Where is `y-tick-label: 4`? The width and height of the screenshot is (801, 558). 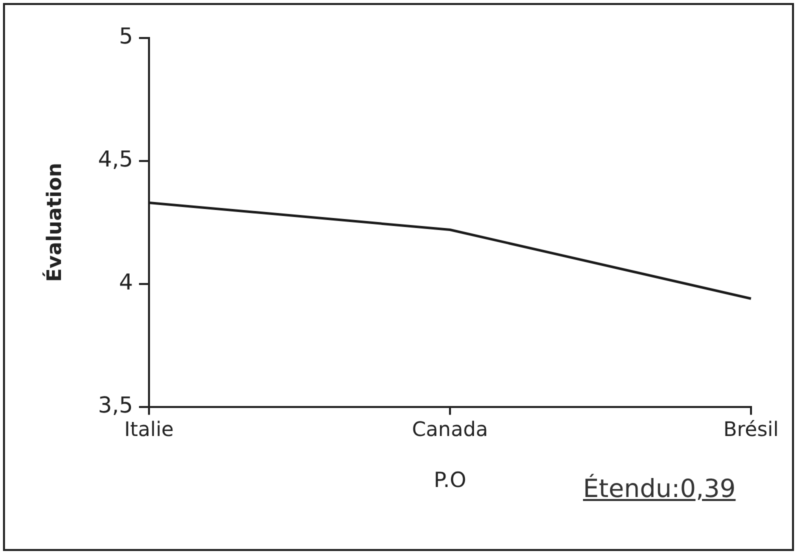 y-tick-label: 4 is located at coordinates (125, 283).